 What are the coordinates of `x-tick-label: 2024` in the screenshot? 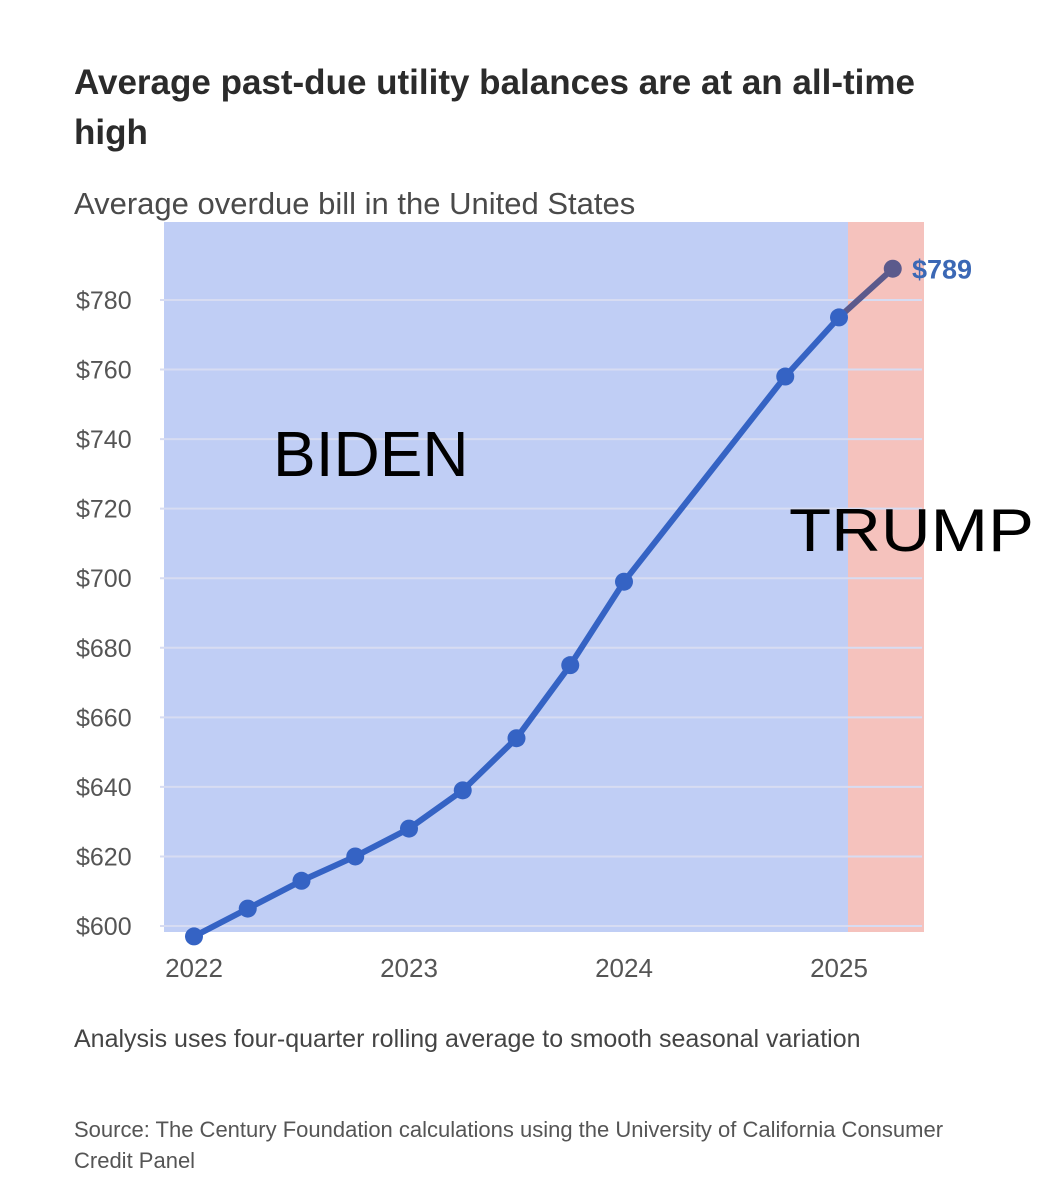 It's located at (624, 968).